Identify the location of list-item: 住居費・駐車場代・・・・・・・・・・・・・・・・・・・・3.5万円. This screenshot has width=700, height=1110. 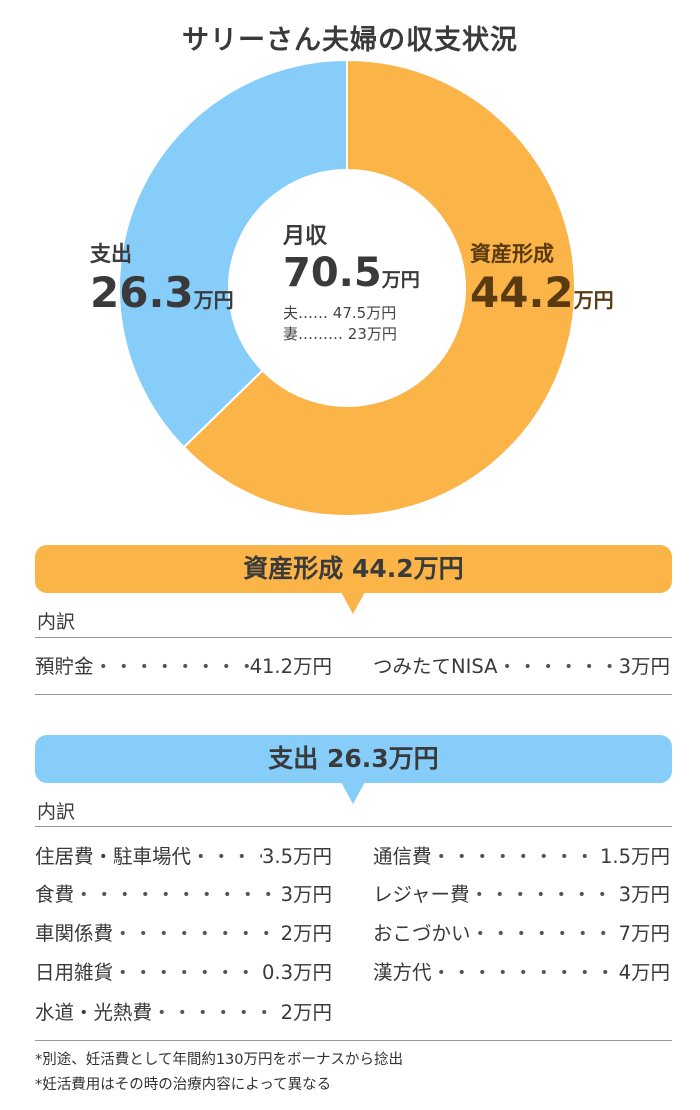
(183, 856).